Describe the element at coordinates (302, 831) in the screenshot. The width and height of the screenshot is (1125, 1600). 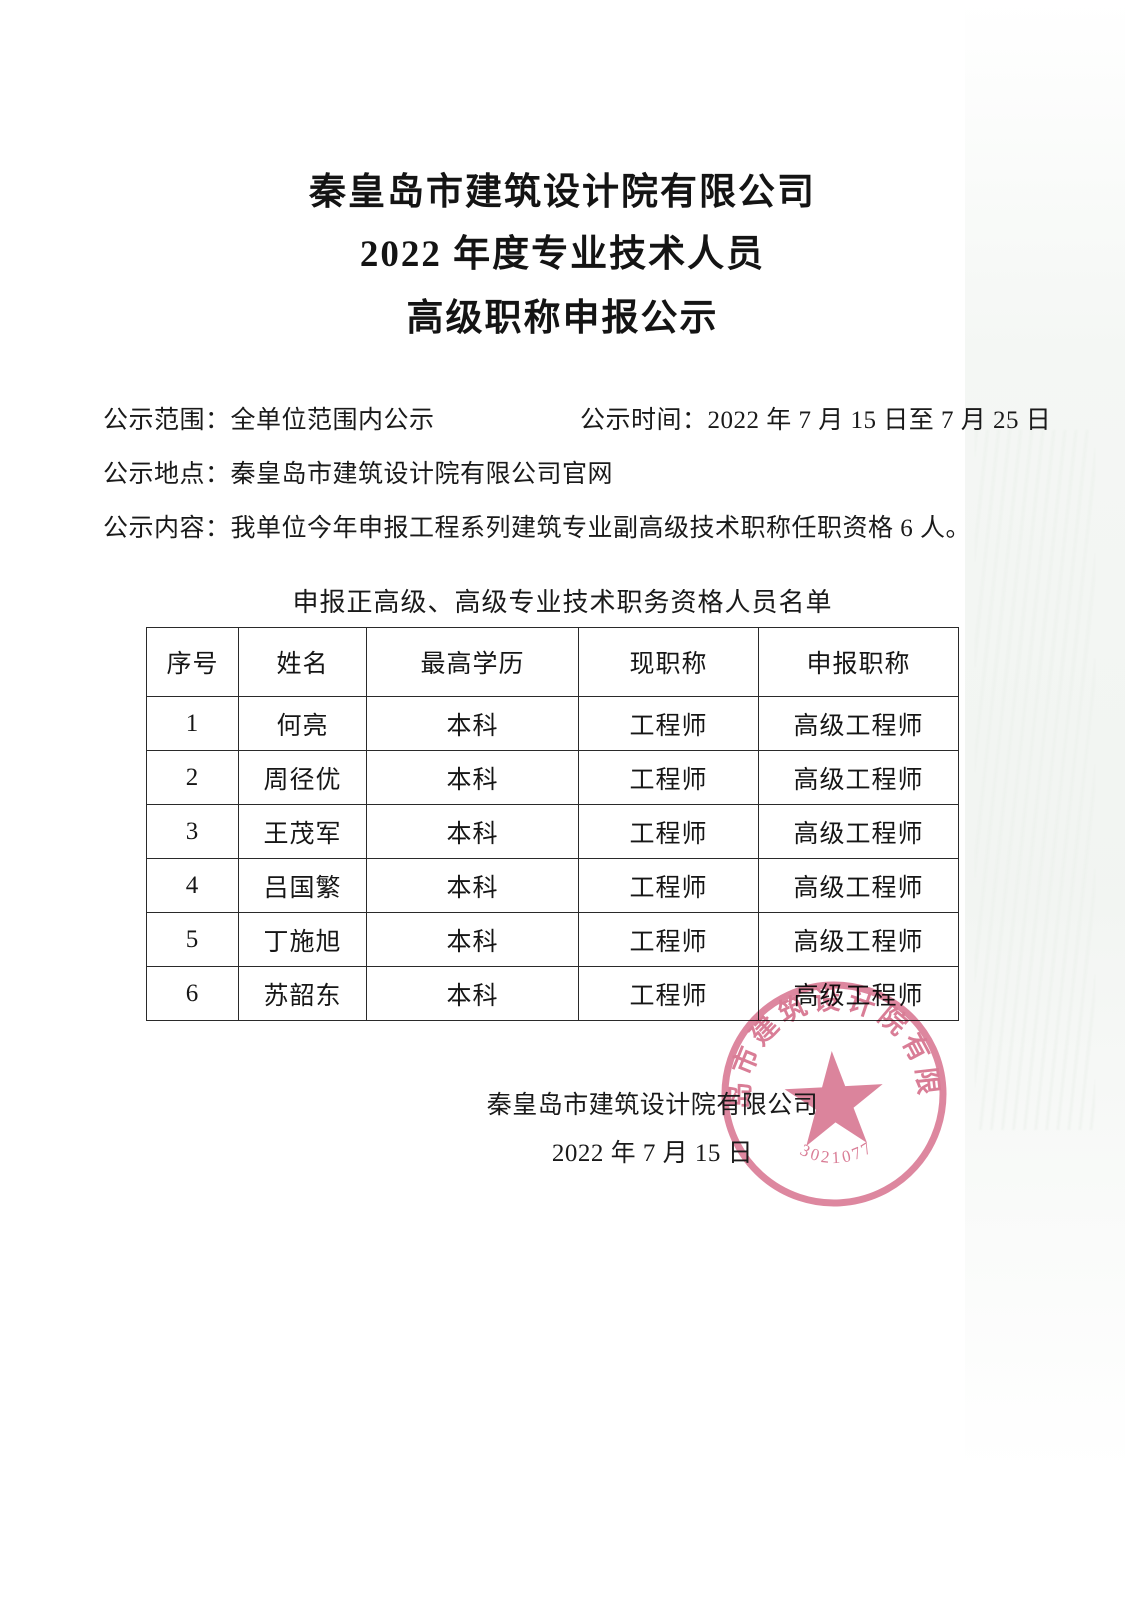
I see `cell-name: 王茂军` at that location.